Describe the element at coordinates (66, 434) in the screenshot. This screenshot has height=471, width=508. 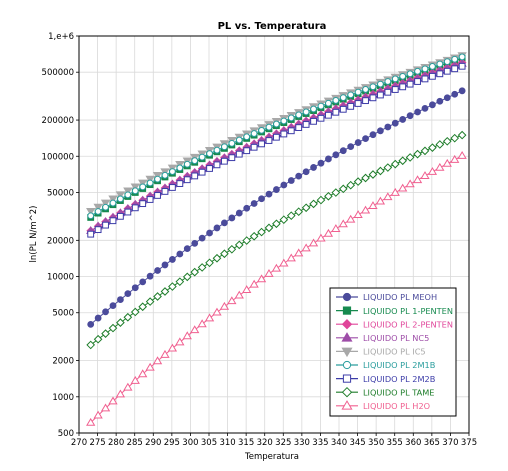
I see `y-tick-label: 500` at that location.